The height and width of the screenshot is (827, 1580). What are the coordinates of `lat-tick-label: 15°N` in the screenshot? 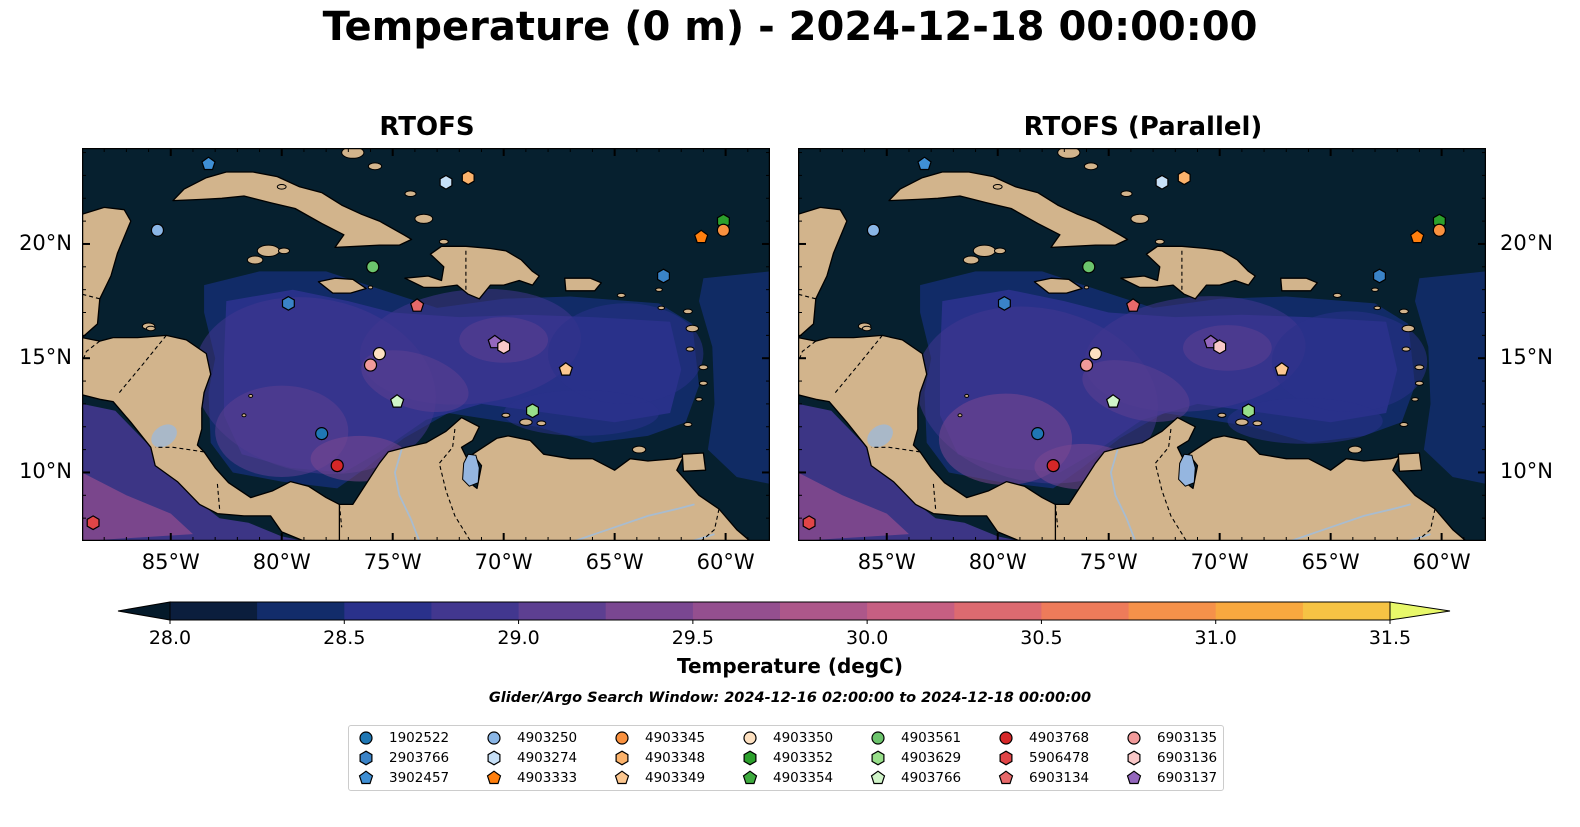 It's located at (1526, 357).